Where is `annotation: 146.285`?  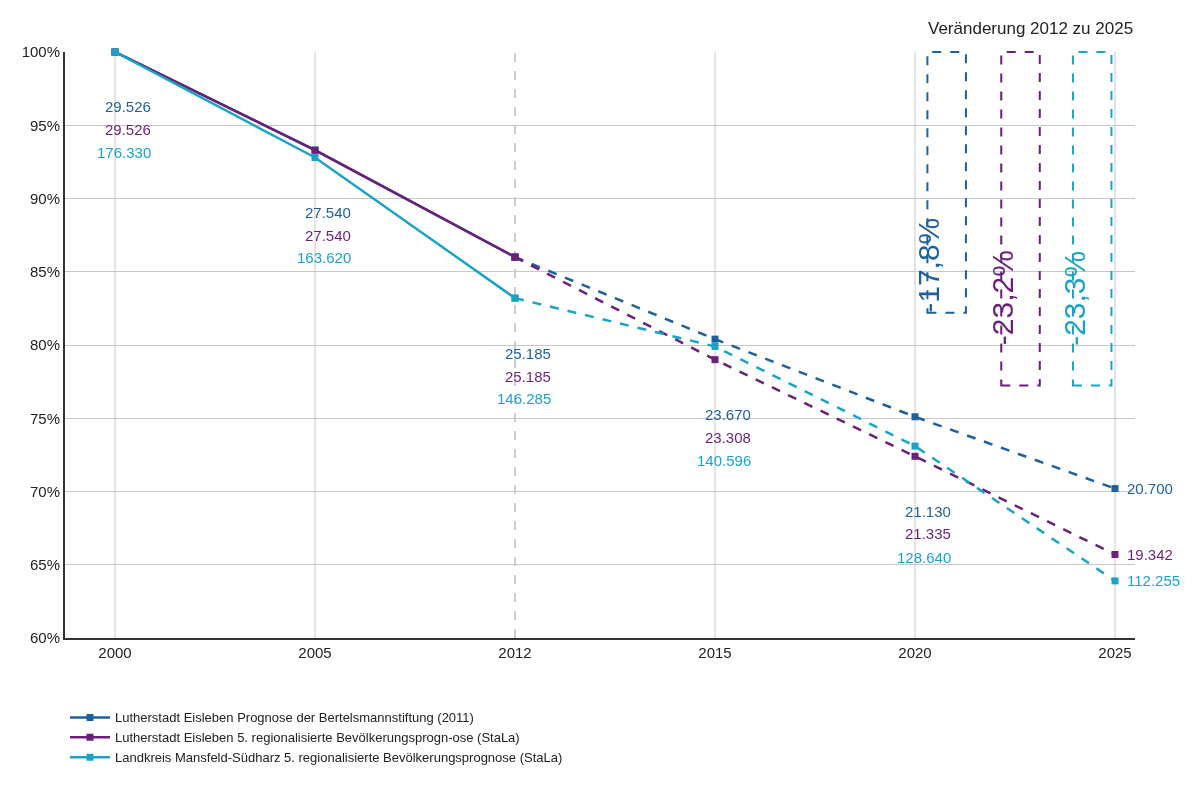
annotation: 146.285 is located at coordinates (524, 398).